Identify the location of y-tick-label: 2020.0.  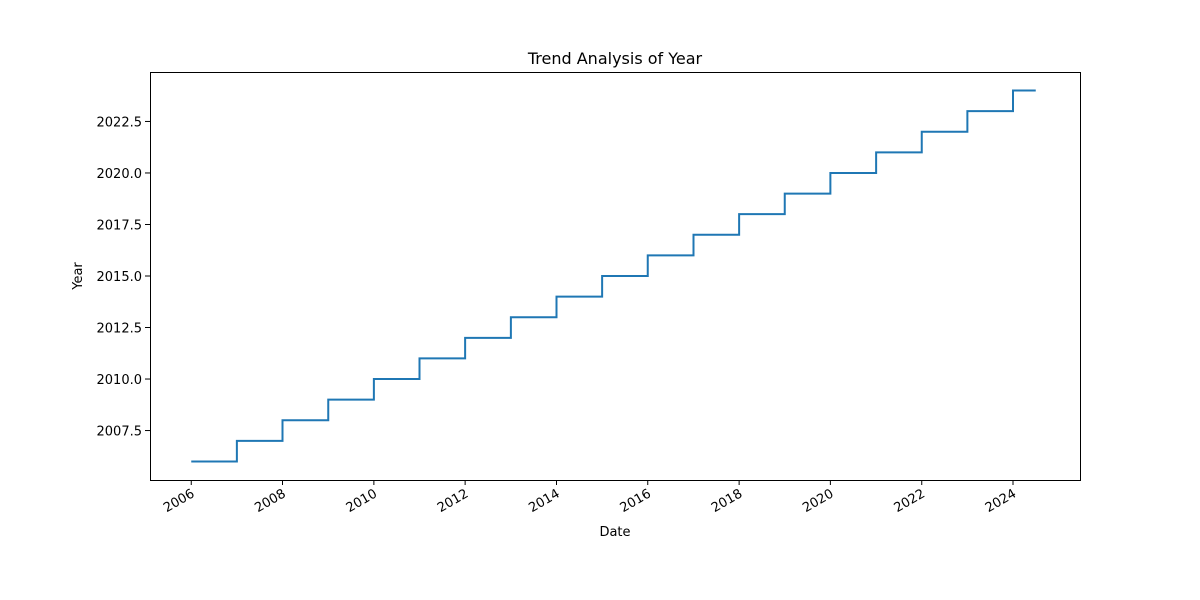
(120, 174).